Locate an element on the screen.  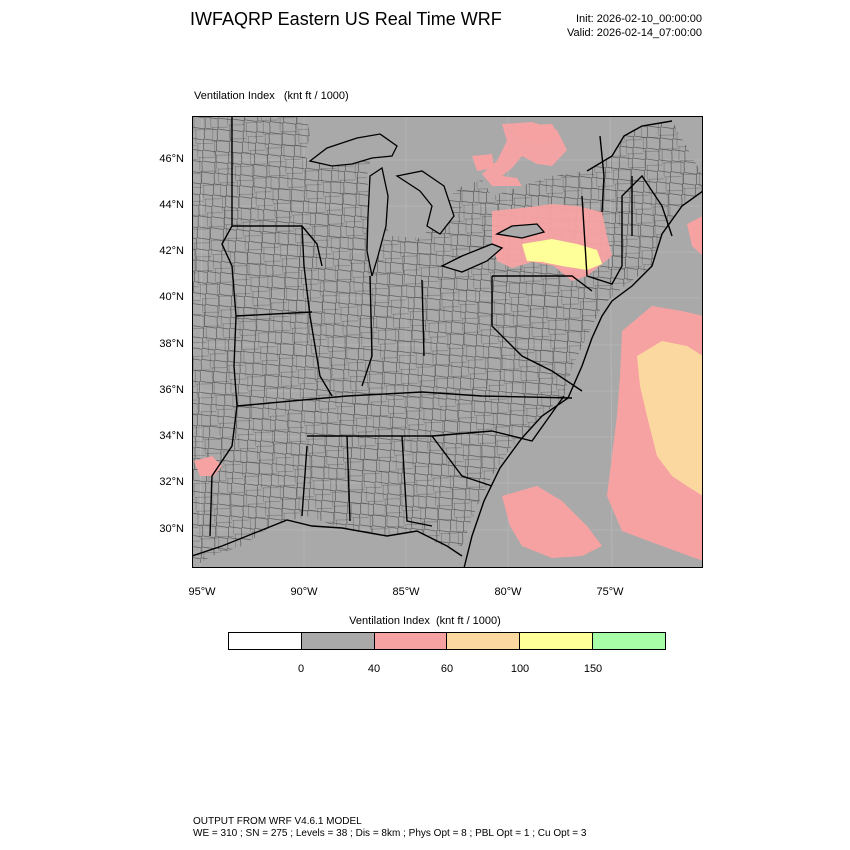
colorbar-tick: 40 is located at coordinates (374, 669).